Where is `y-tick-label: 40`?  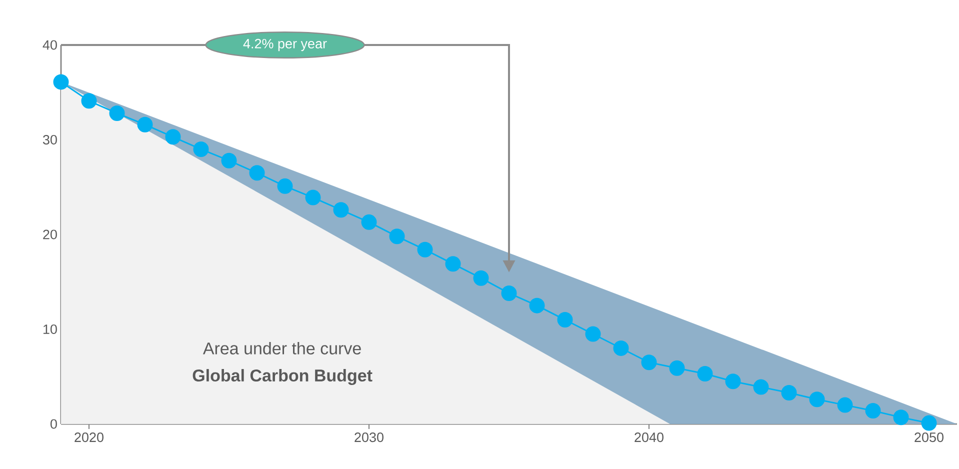 y-tick-label: 40 is located at coordinates (49, 45).